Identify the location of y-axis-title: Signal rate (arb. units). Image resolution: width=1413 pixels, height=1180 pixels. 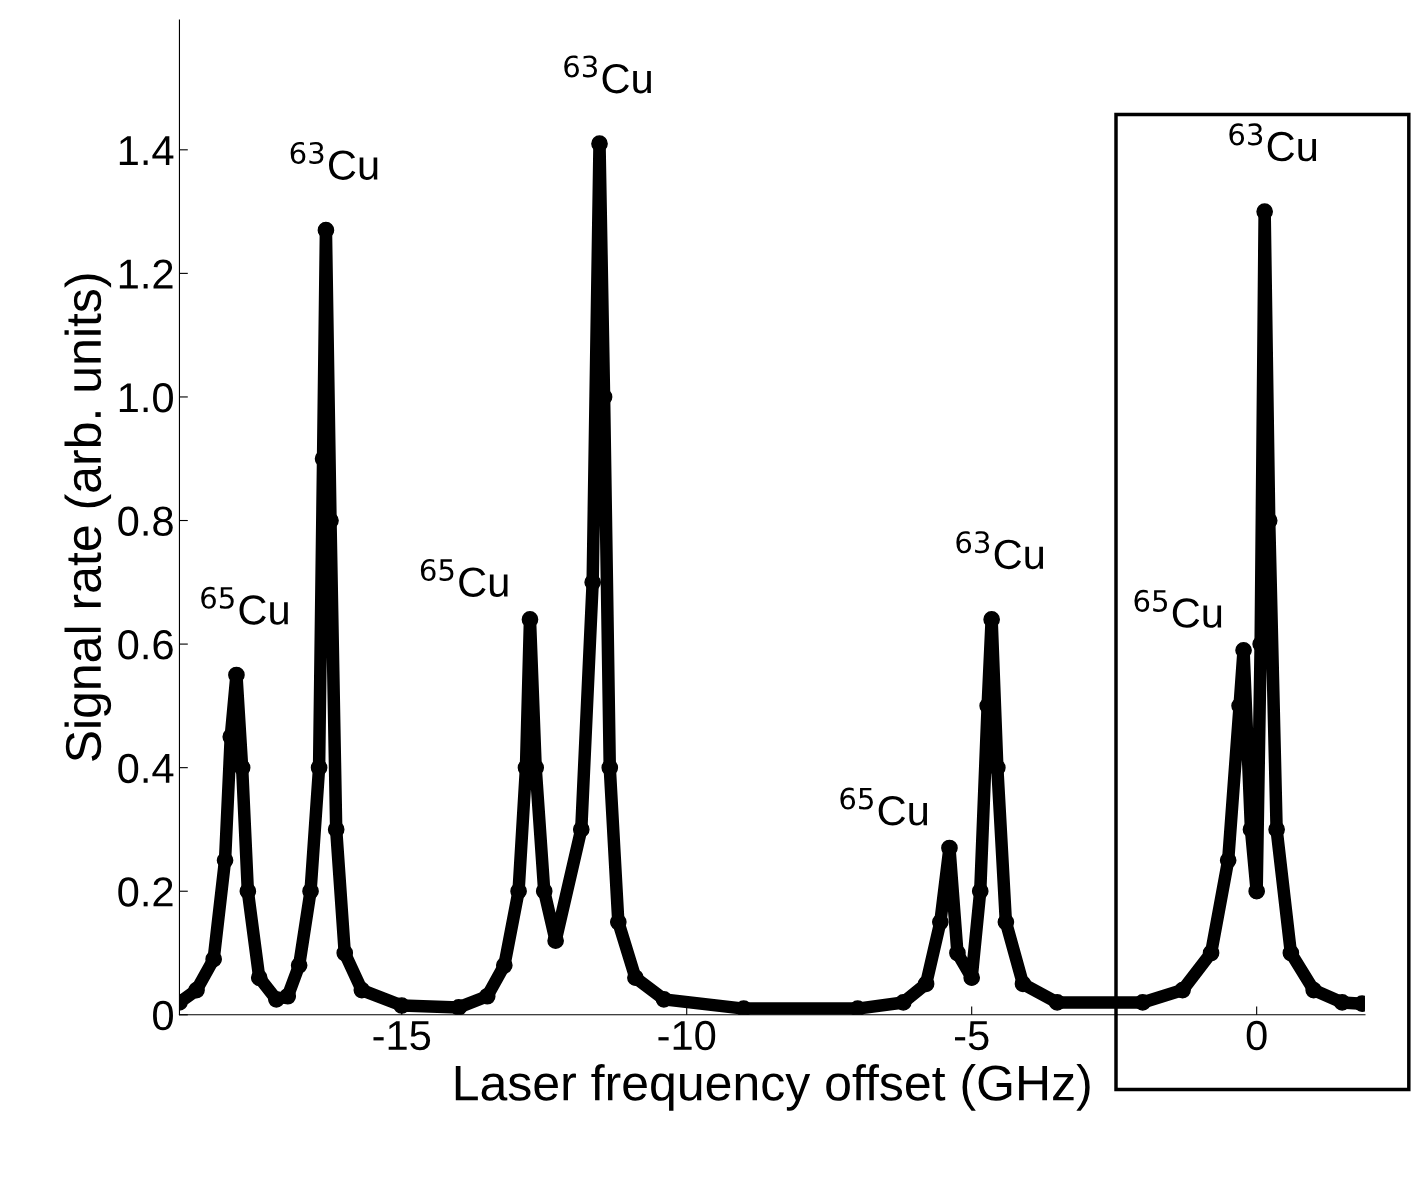
(88, 518).